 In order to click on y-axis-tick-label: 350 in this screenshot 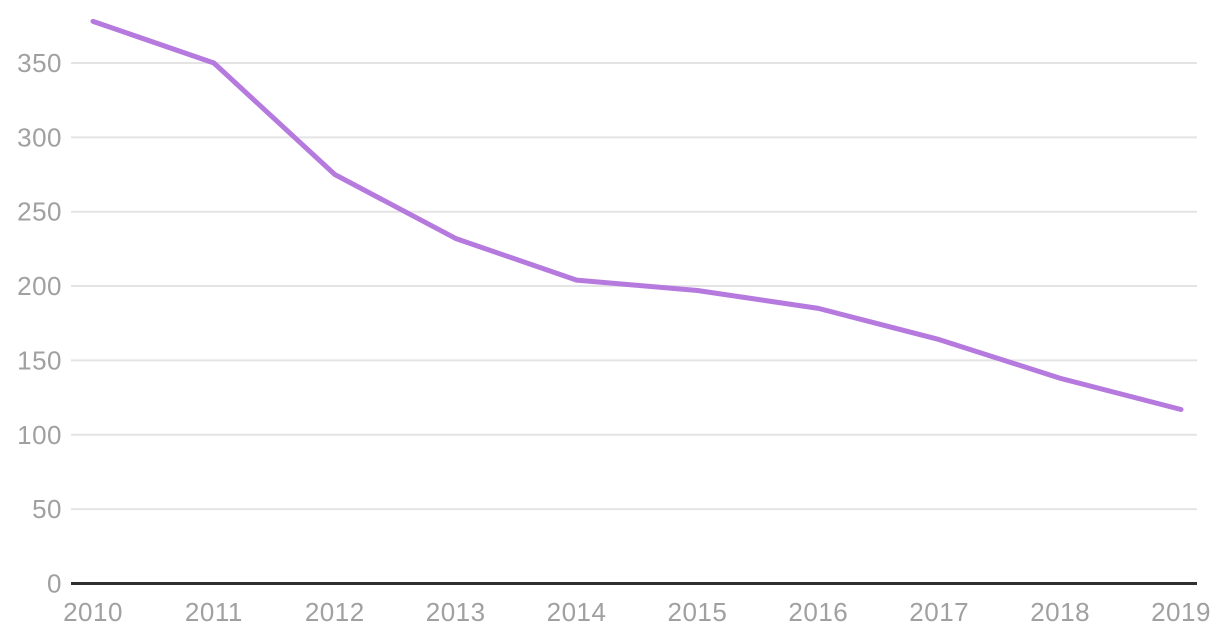, I will do `click(39, 63)`.